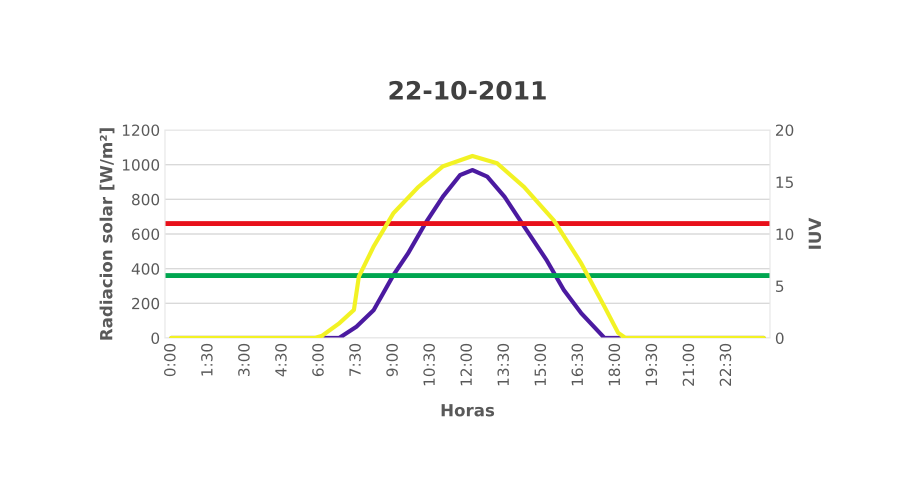 The height and width of the screenshot is (500, 902). What do you see at coordinates (785, 130) in the screenshot?
I see `y2-tick-label: 20` at bounding box center [785, 130].